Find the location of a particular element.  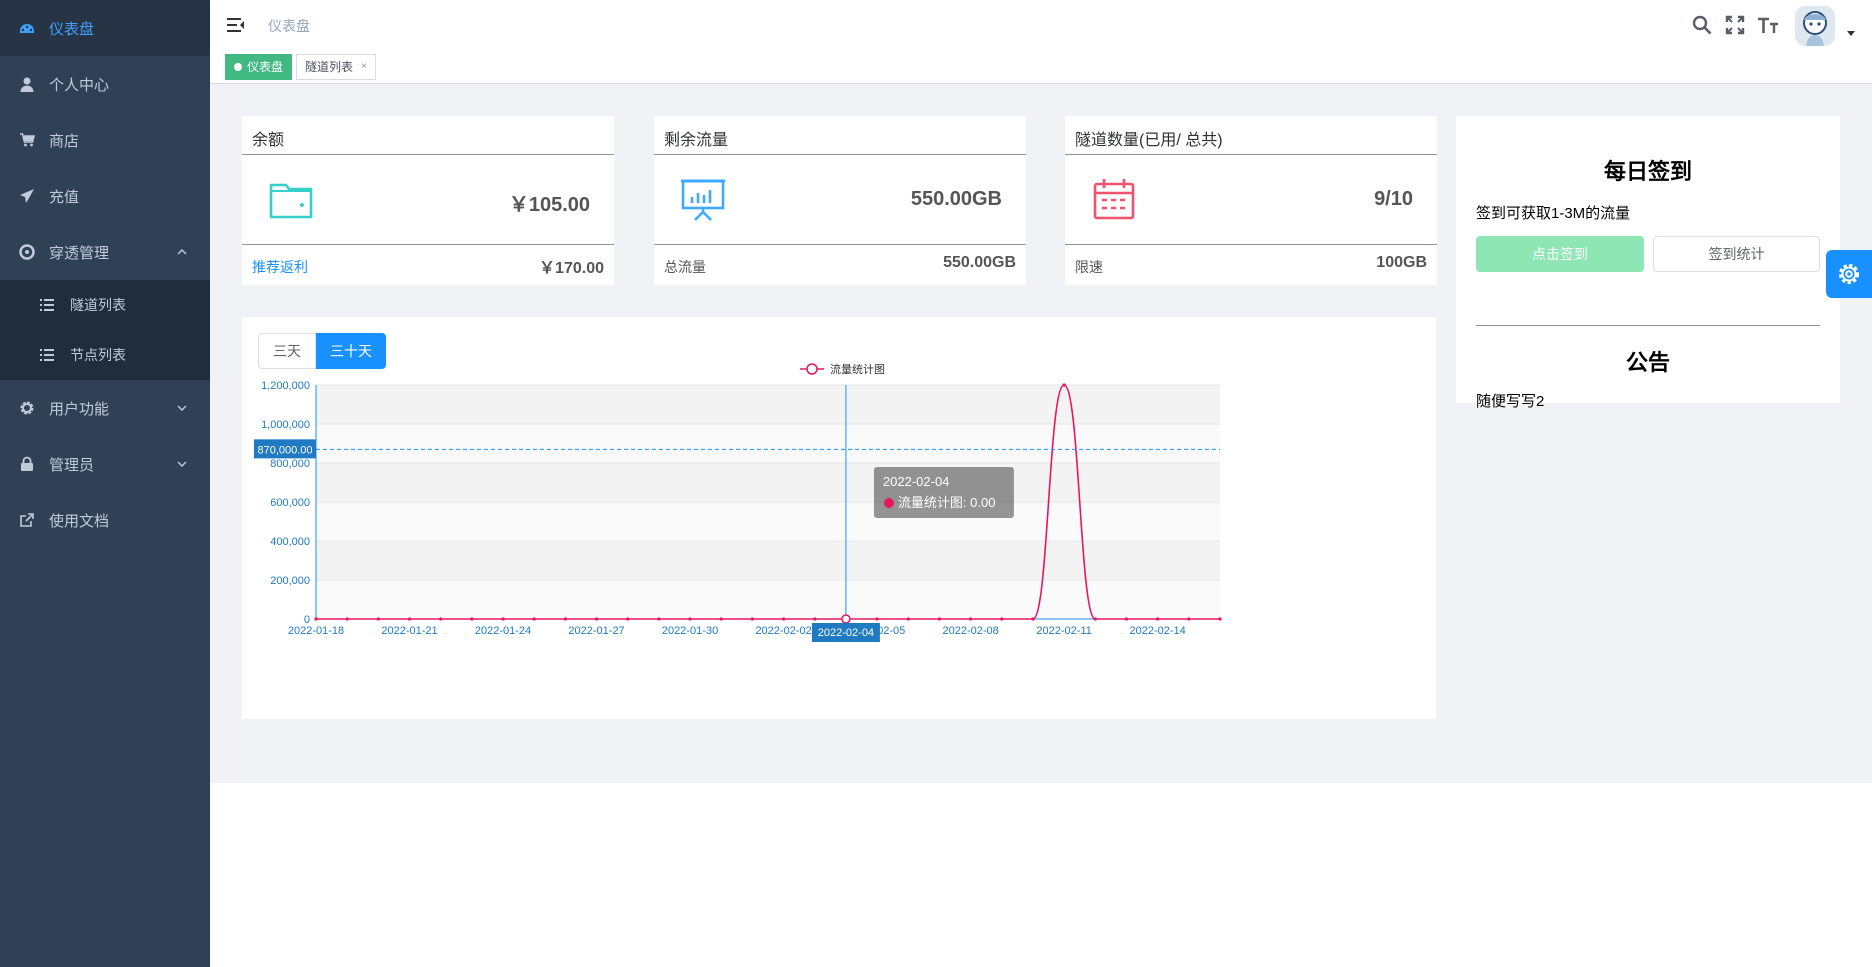

y-tick-label: 800,000 is located at coordinates (290, 464).